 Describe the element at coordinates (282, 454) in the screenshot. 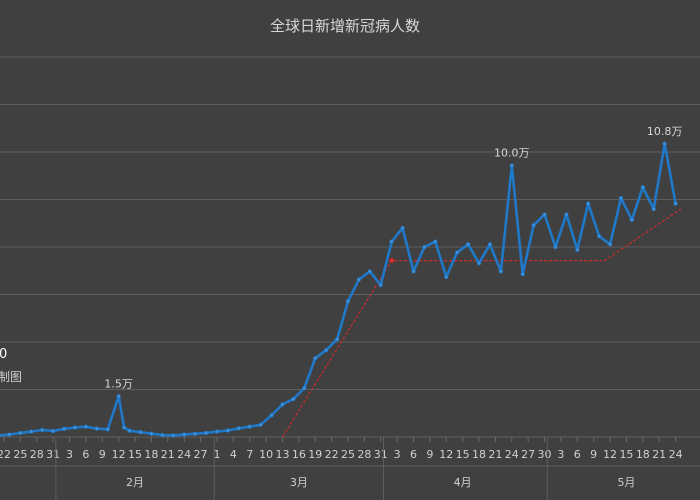

I see `x-tick-label: 13` at that location.